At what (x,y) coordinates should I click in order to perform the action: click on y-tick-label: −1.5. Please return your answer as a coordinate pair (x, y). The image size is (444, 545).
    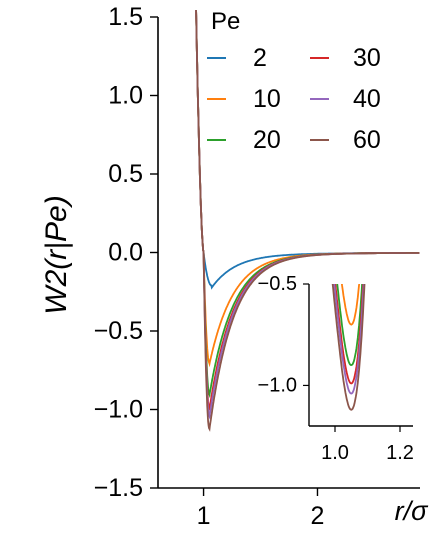
    Looking at the image, I should click on (118, 488).